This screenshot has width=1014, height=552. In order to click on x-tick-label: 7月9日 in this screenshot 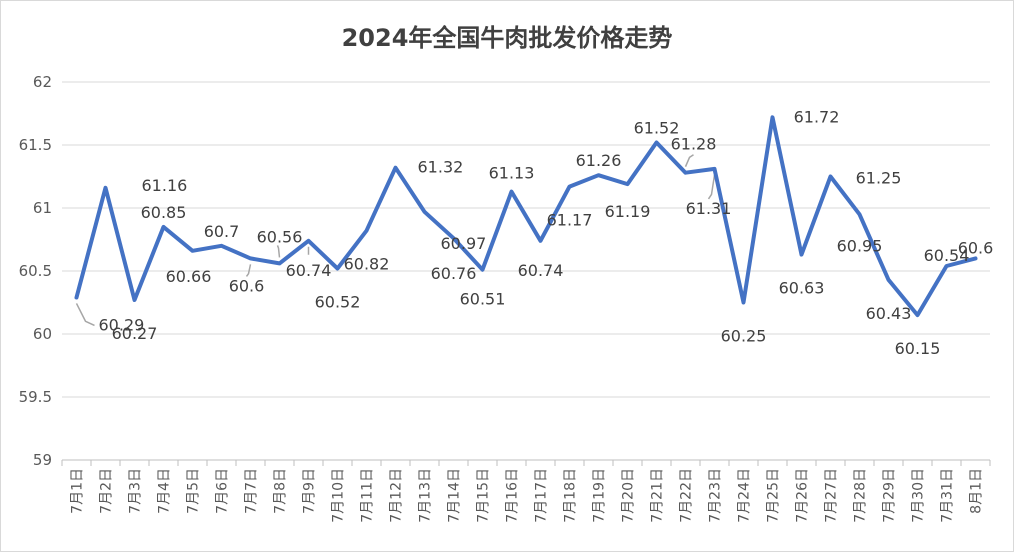, I will do `click(310, 491)`.